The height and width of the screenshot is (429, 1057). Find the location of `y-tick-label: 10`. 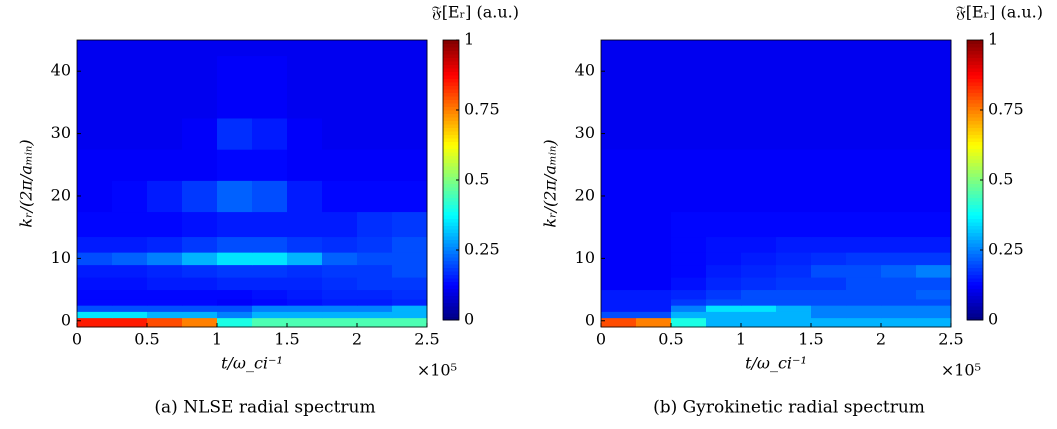

y-tick-label: 10 is located at coordinates (585, 257).